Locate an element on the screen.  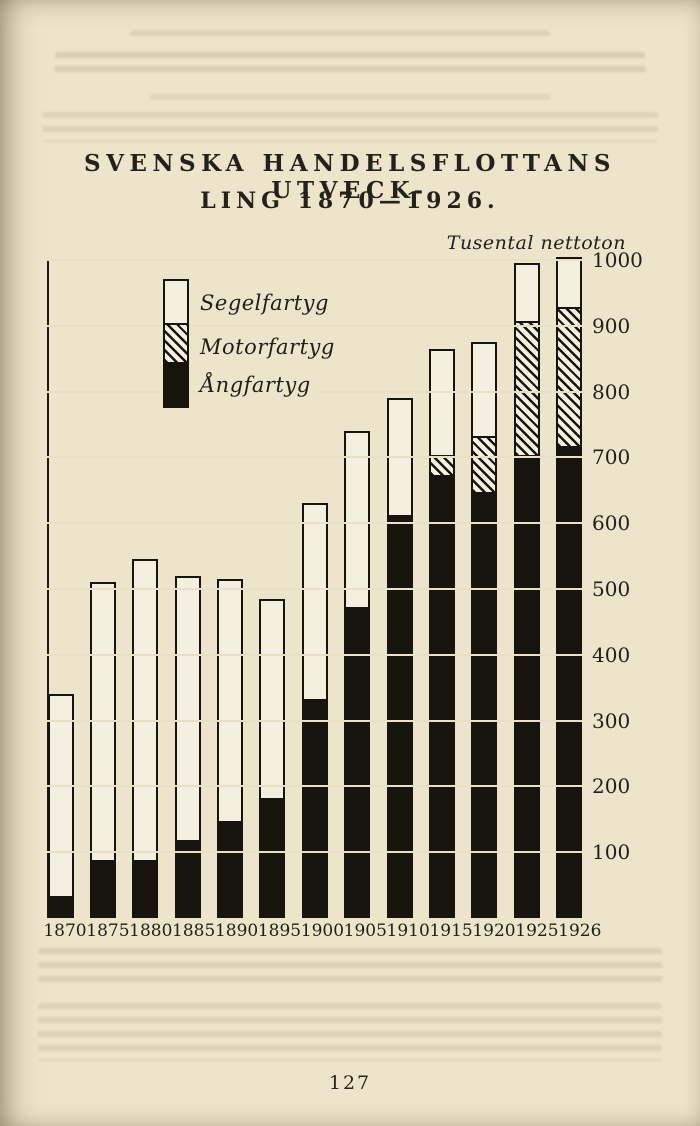
x-tick-label-1925: 1925 is located at coordinates (537, 931).